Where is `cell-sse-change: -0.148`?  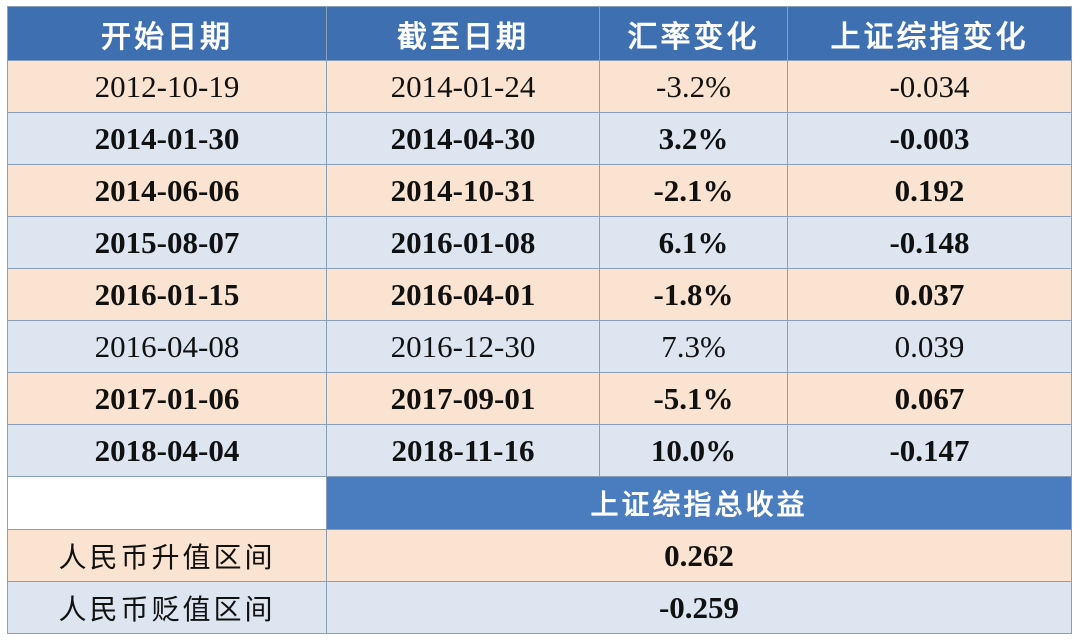
cell-sse-change: -0.148 is located at coordinates (929, 242).